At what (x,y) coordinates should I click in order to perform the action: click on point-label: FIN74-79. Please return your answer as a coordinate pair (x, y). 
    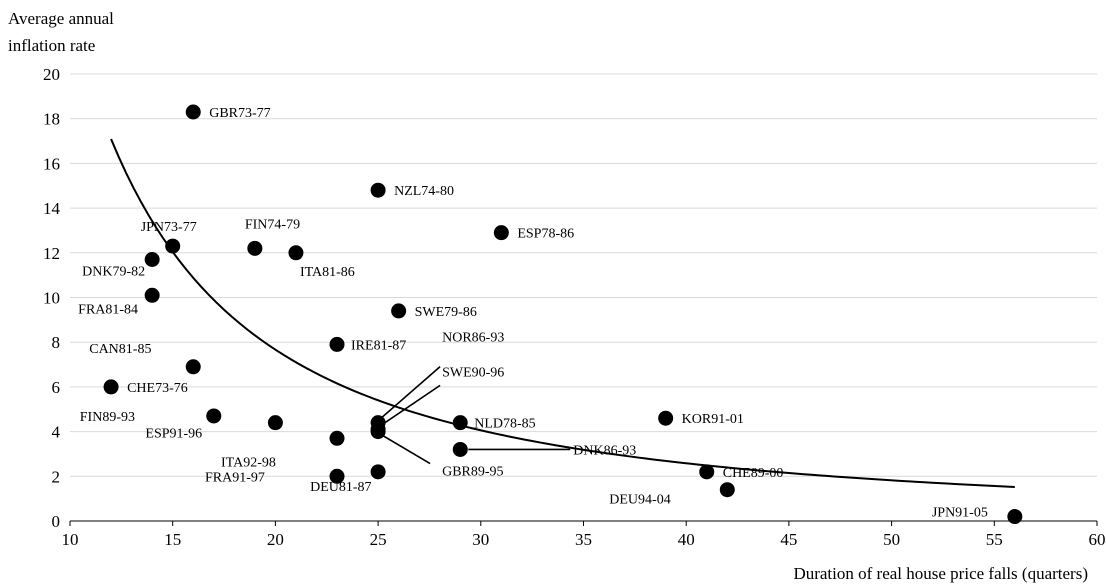
    Looking at the image, I should click on (272, 224).